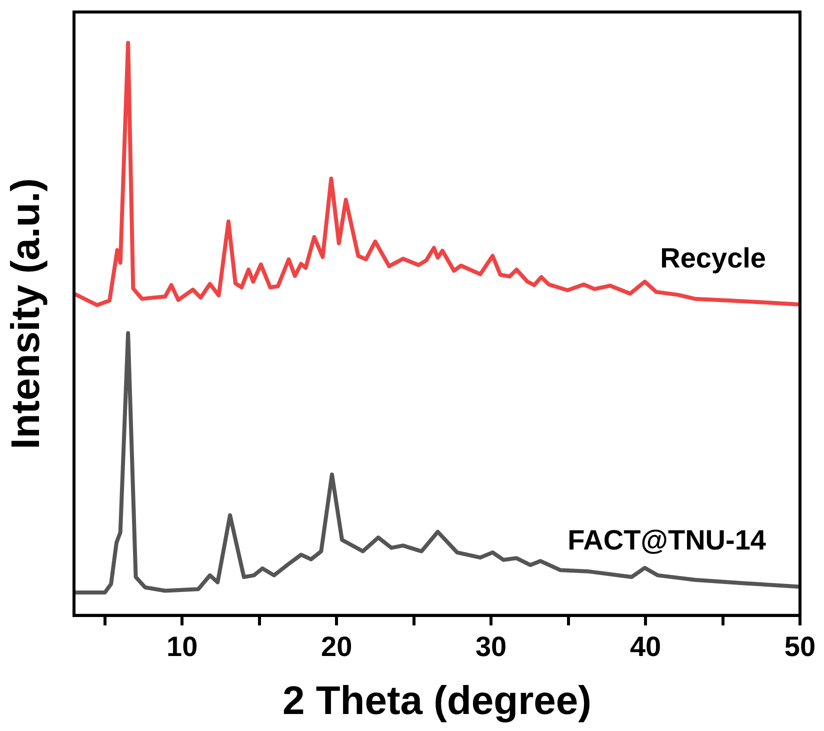 This screenshot has height=731, width=824. Describe the element at coordinates (26, 314) in the screenshot. I see `y-axis-title: Intensity (a.u.)` at that location.